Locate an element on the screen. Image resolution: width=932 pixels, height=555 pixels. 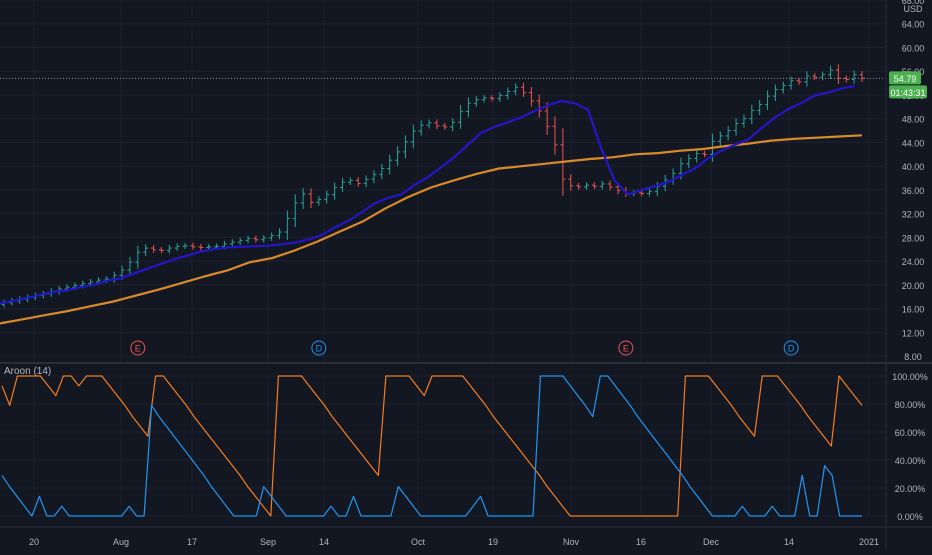
price-tick-label: 64.00 is located at coordinates (913, 25).